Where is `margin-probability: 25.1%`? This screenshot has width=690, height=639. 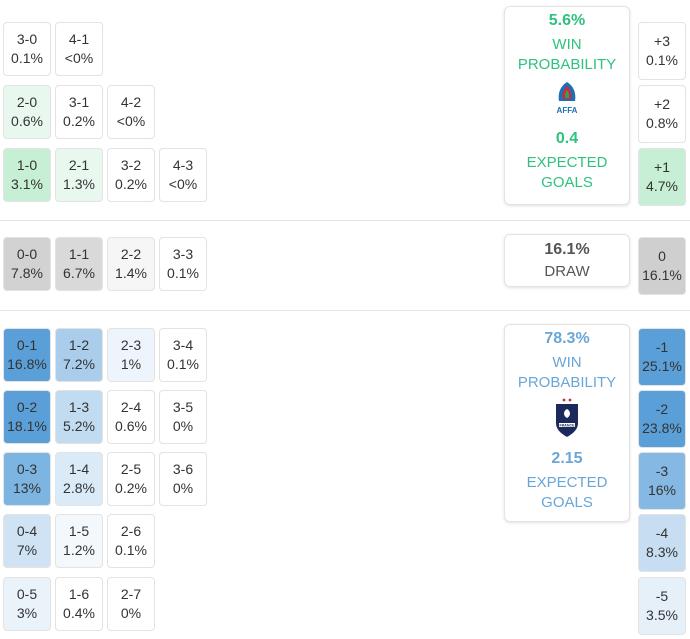 margin-probability: 25.1% is located at coordinates (662, 366).